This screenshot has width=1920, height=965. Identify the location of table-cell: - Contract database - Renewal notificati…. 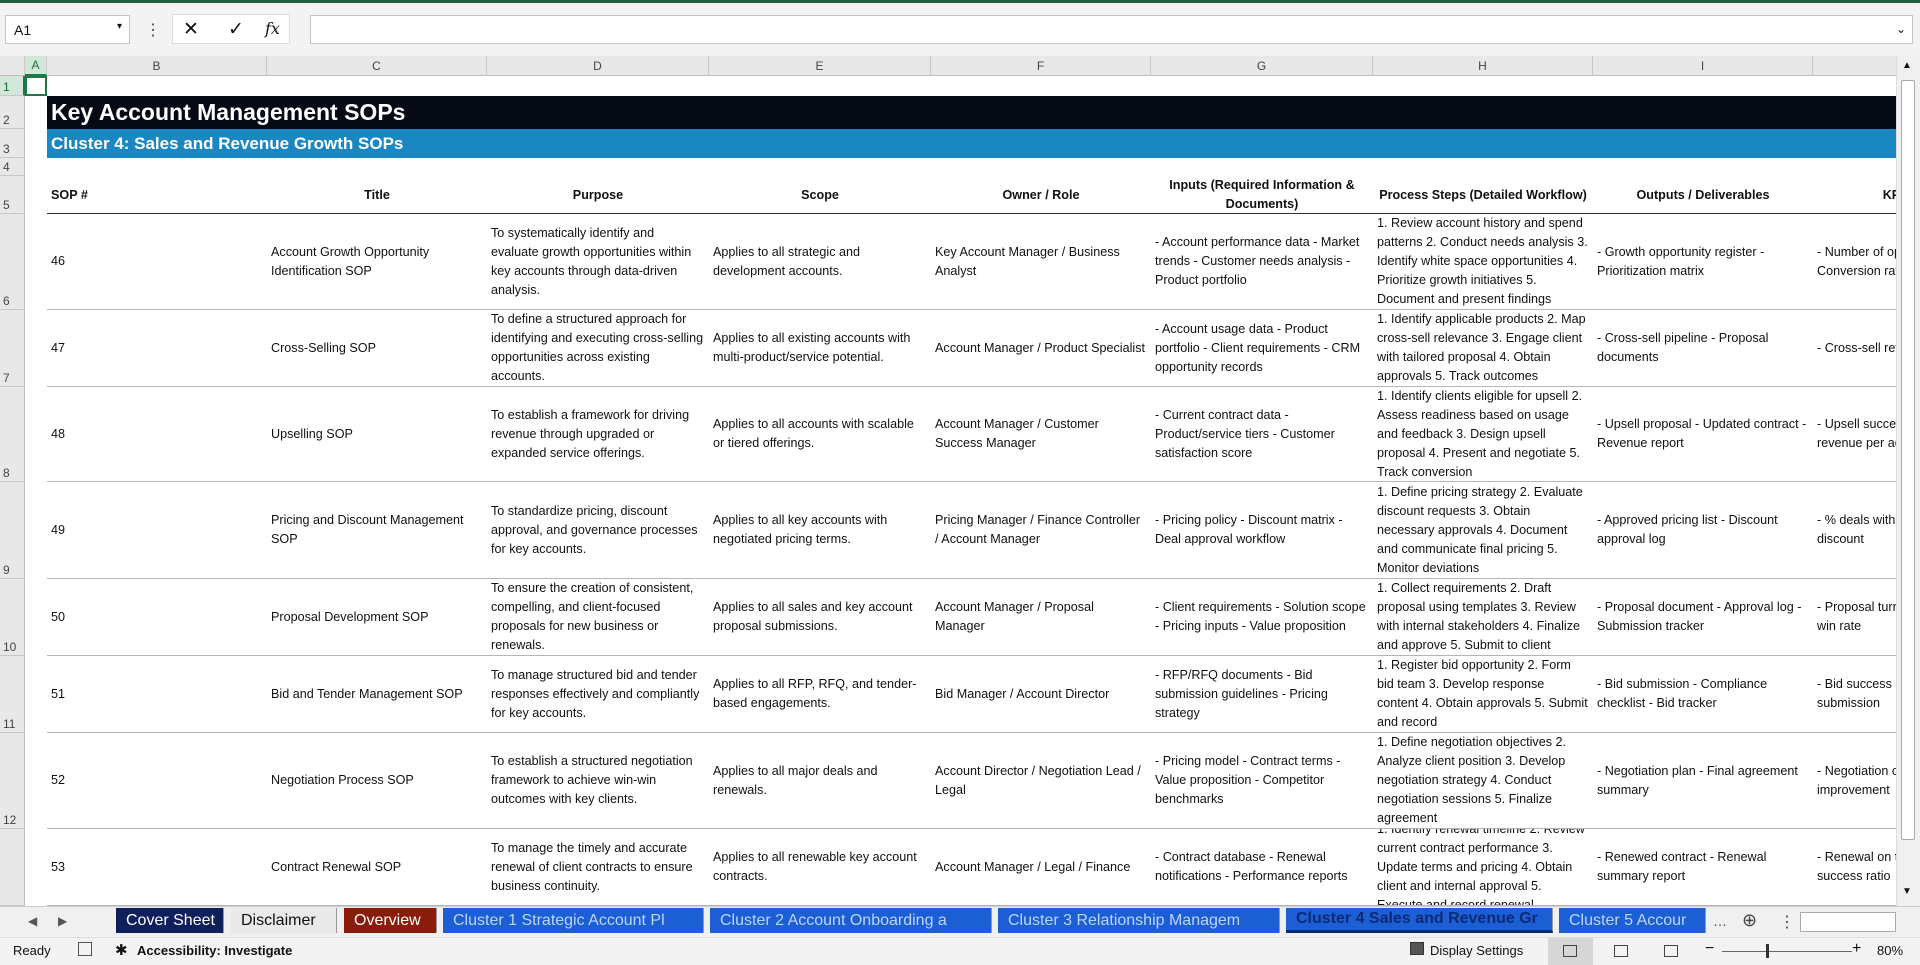
(1262, 867).